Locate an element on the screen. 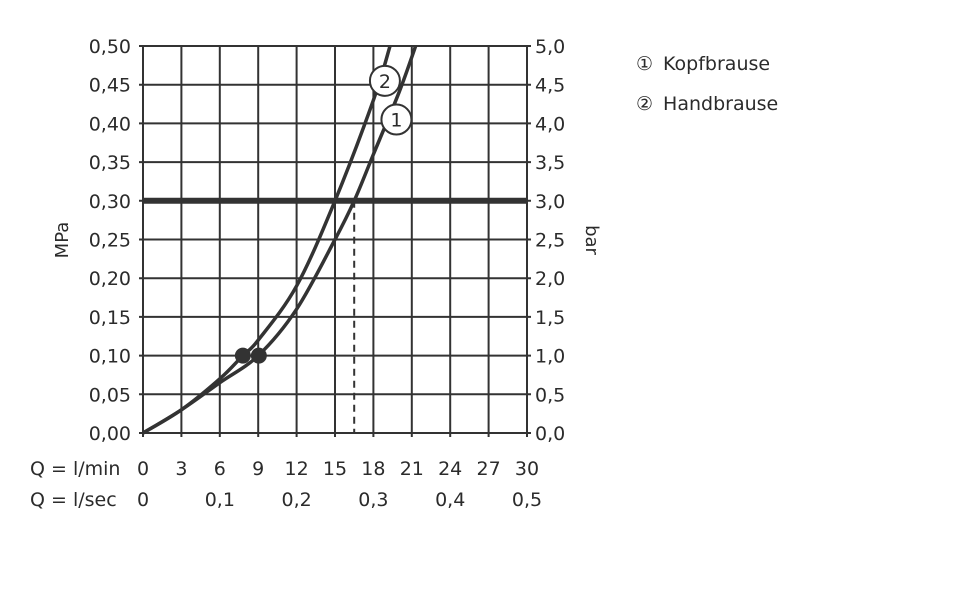 The width and height of the screenshot is (960, 612). series-label-2: 2 is located at coordinates (385, 82).